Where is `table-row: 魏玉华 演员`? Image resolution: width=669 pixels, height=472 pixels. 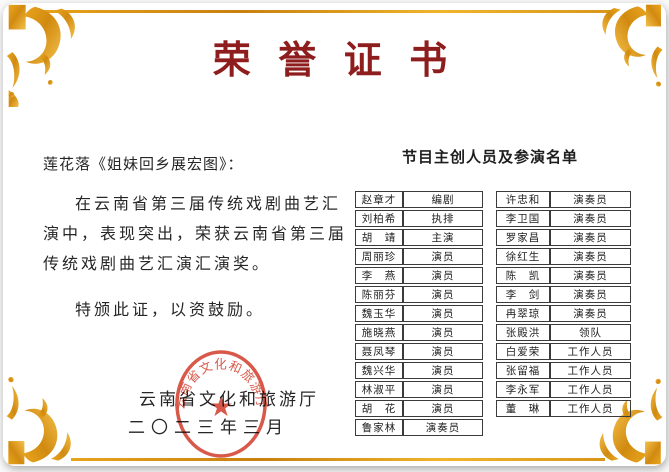 table-row: 魏玉华 演员 is located at coordinates (419, 313).